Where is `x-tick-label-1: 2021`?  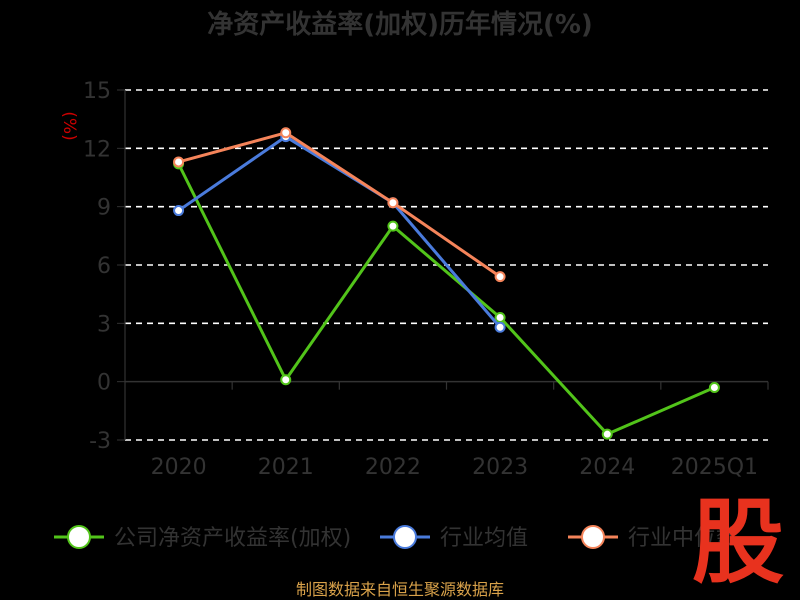 x-tick-label-1: 2021 is located at coordinates (286, 467).